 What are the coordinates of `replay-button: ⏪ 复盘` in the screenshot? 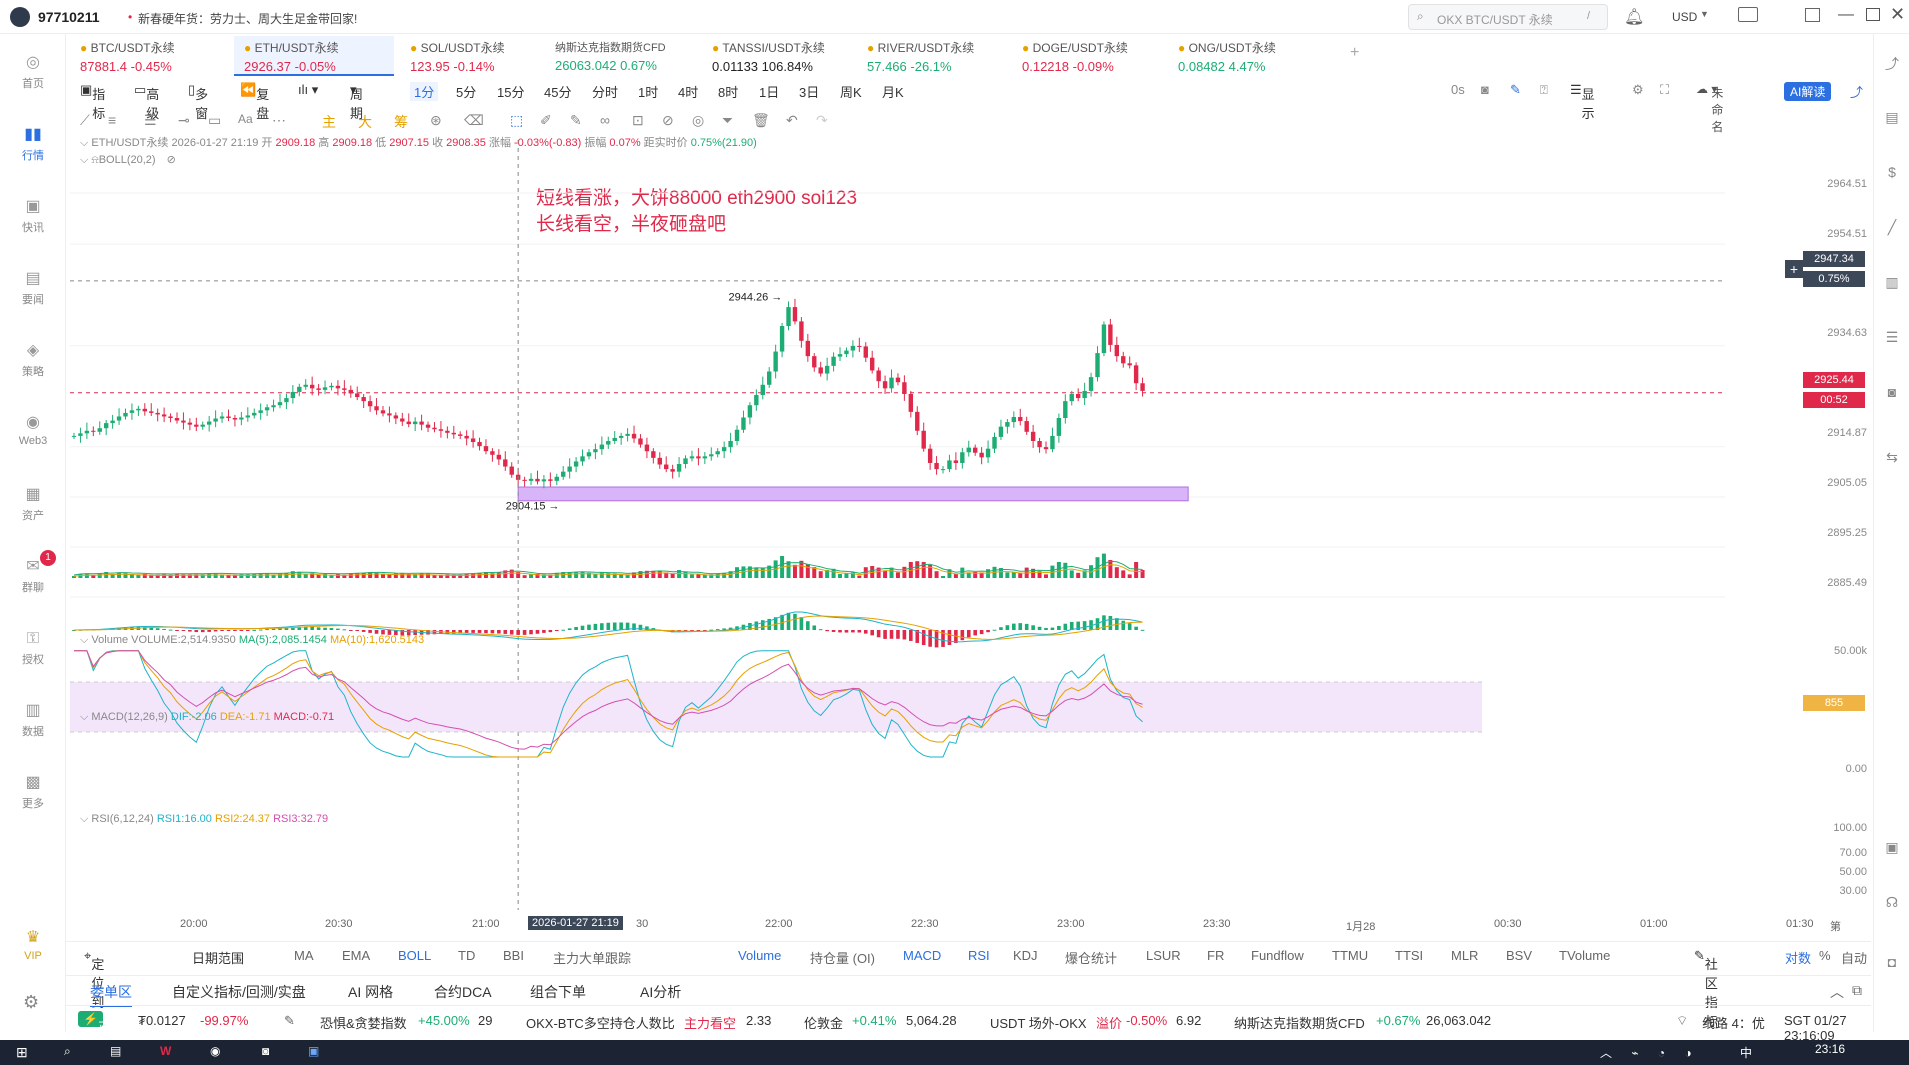 It's located at (255, 101).